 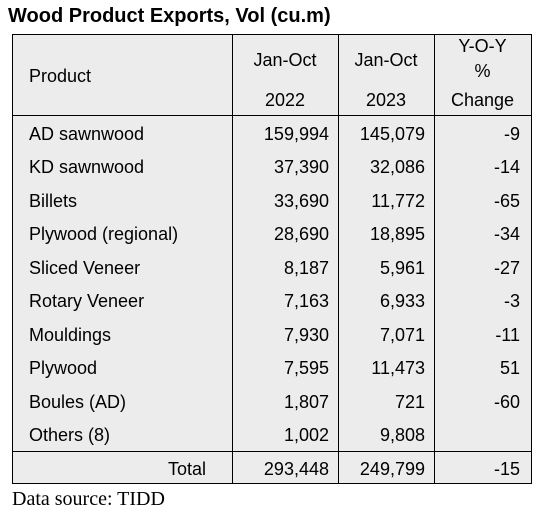 I want to click on total-label: Total, so click(x=186, y=469).